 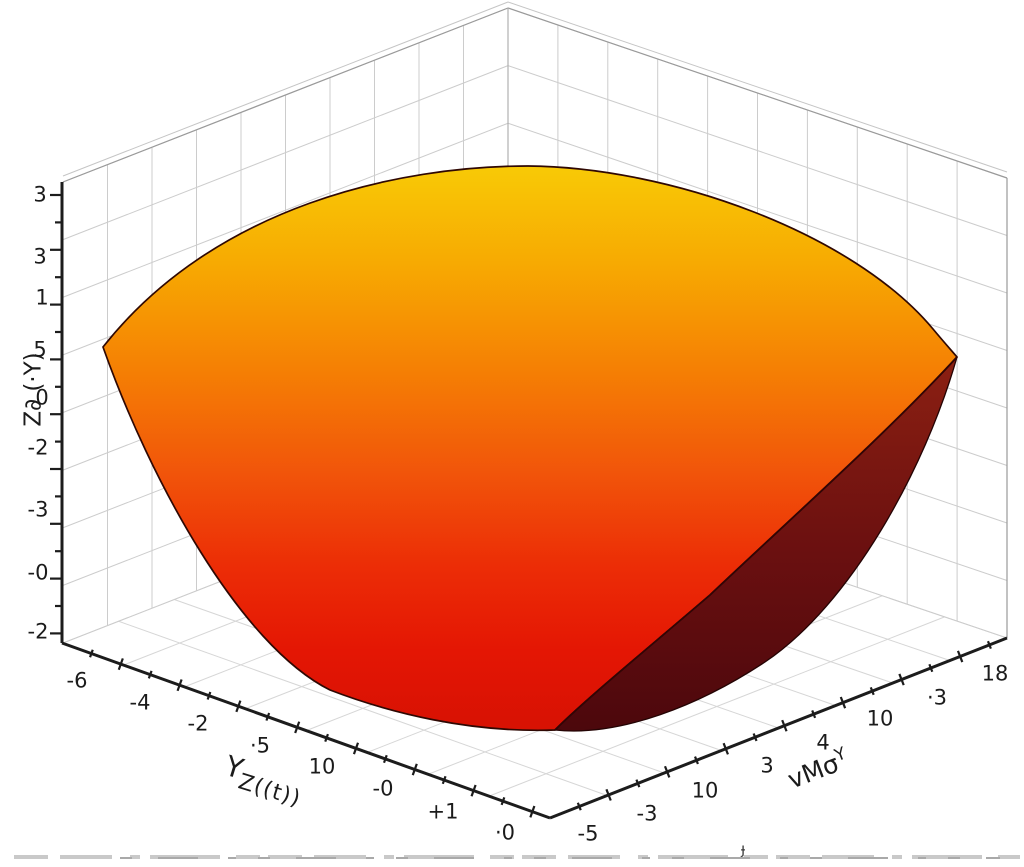 What do you see at coordinates (42, 397) in the screenshot?
I see `z-tick-label: 0` at bounding box center [42, 397].